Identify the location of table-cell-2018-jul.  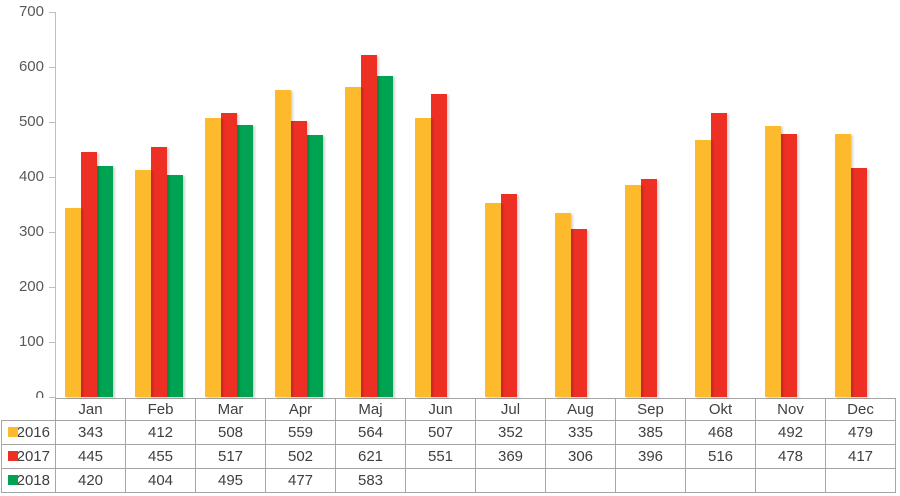
(510, 480).